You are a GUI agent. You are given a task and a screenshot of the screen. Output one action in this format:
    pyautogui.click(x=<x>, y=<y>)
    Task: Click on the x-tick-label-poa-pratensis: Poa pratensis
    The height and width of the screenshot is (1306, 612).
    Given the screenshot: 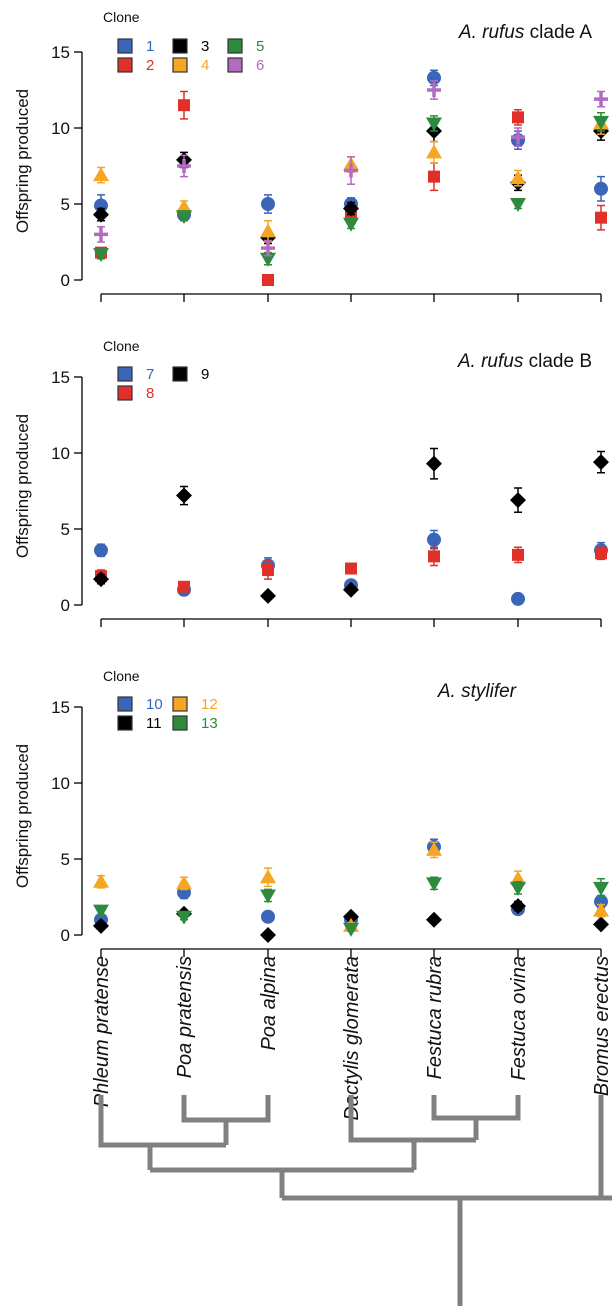 What is the action you would take?
    pyautogui.click(x=185, y=1017)
    